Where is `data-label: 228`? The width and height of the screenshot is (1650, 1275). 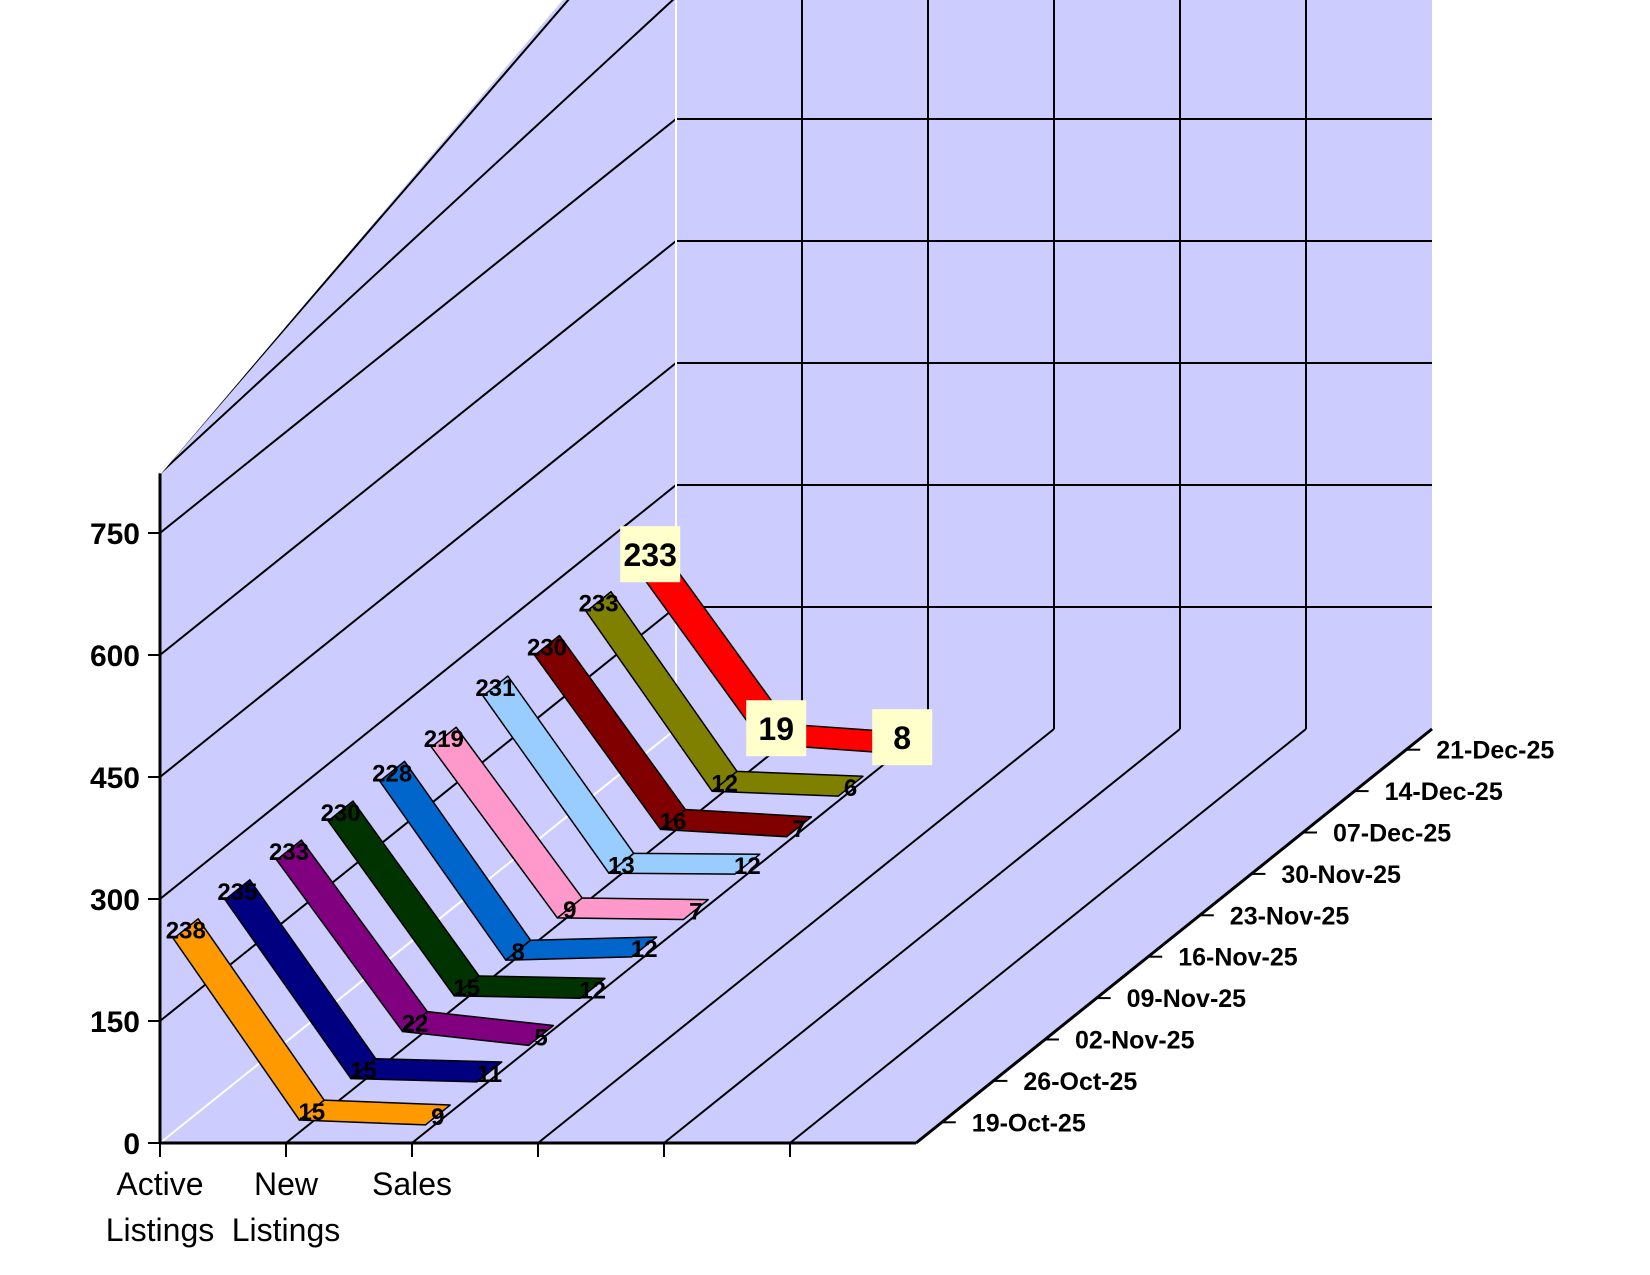 data-label: 228 is located at coordinates (392, 773).